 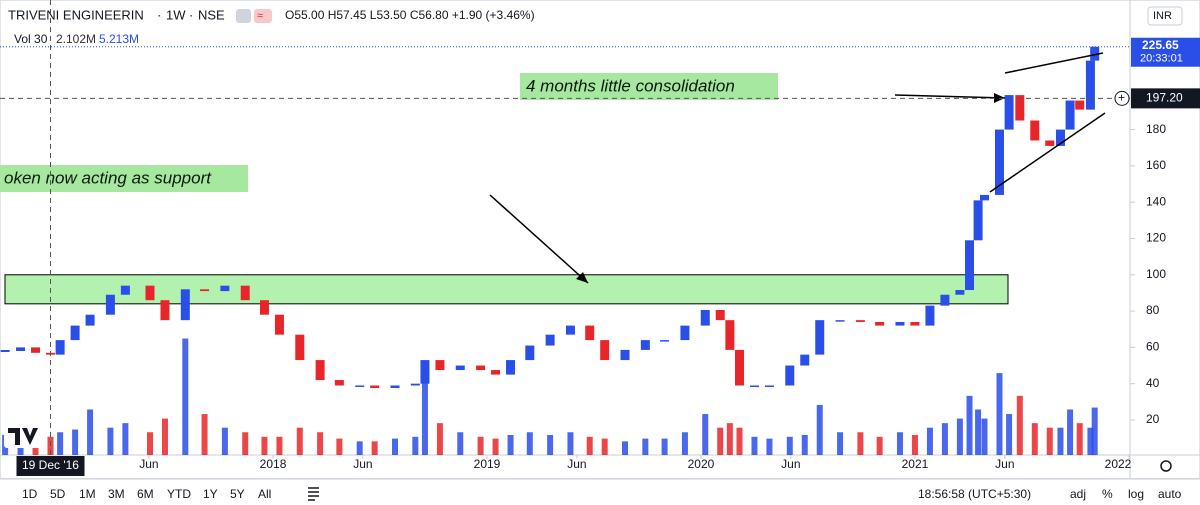 I want to click on x-tick-label: Jun, so click(x=1004, y=464).